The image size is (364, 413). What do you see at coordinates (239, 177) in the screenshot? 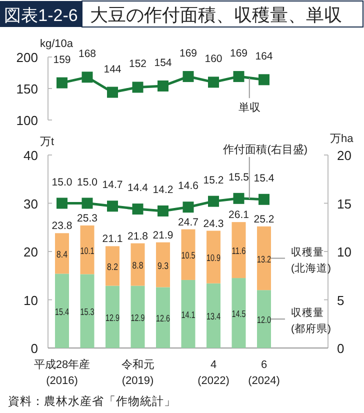
I see `data-label: 15.5` at bounding box center [239, 177].